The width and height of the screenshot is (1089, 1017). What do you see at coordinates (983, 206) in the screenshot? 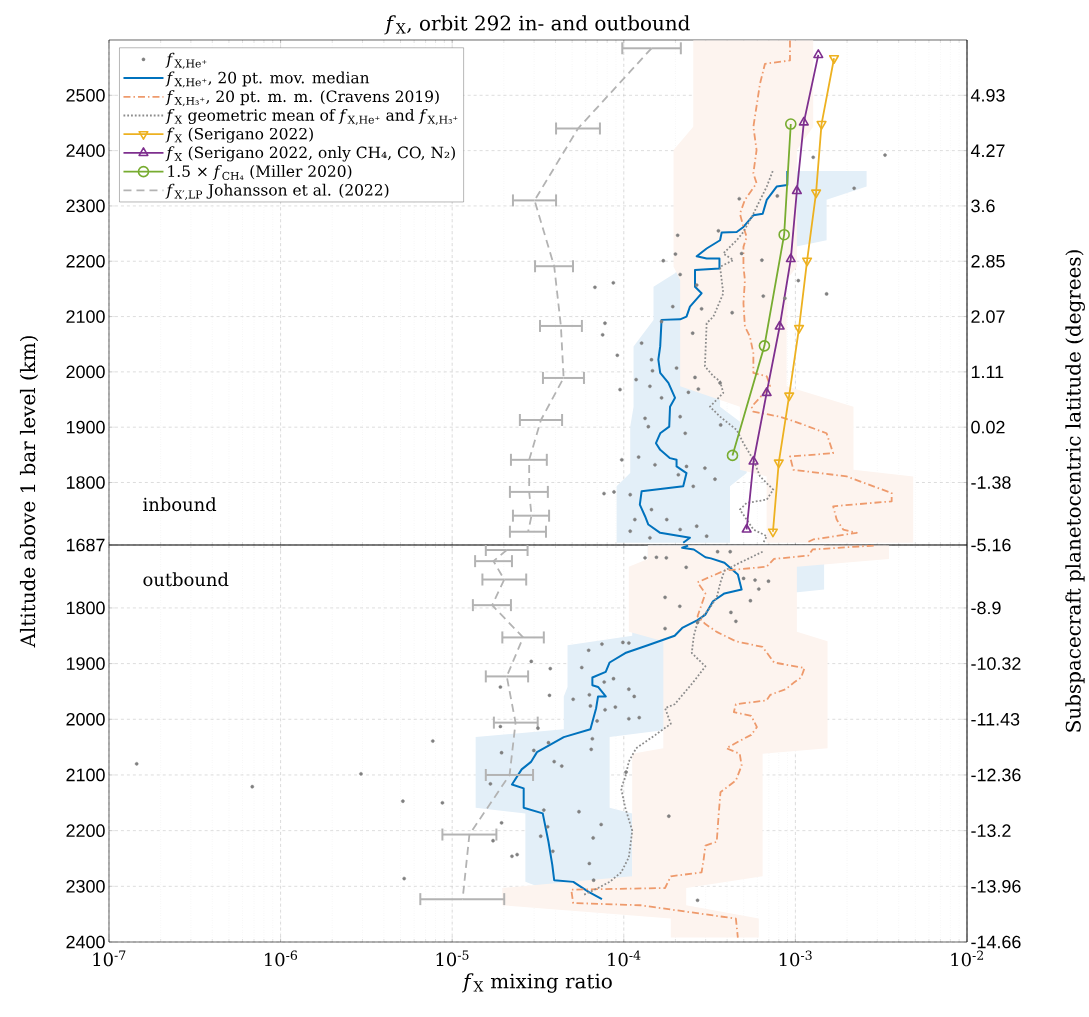
I see `category-label: 3.6` at bounding box center [983, 206].